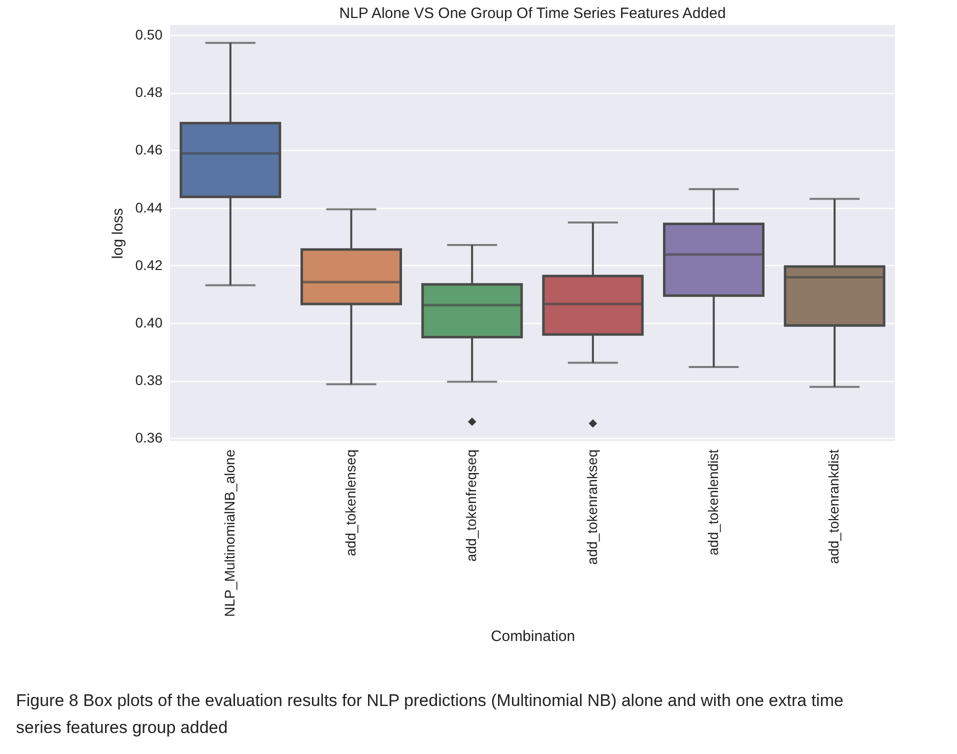 The width and height of the screenshot is (957, 754). I want to click on y-tick-label: 0.50, so click(149, 34).